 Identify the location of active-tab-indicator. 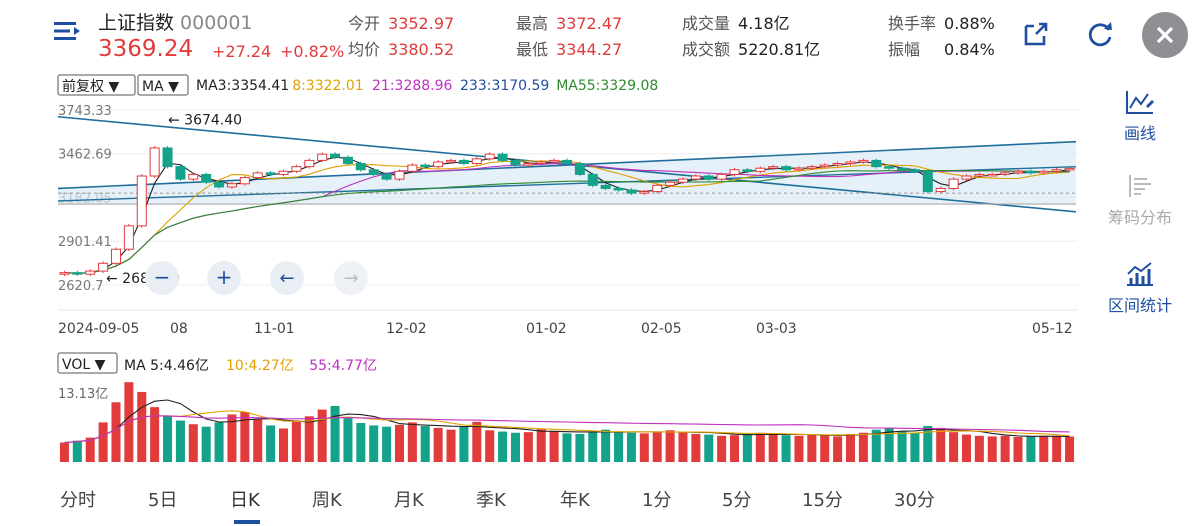
(247, 522).